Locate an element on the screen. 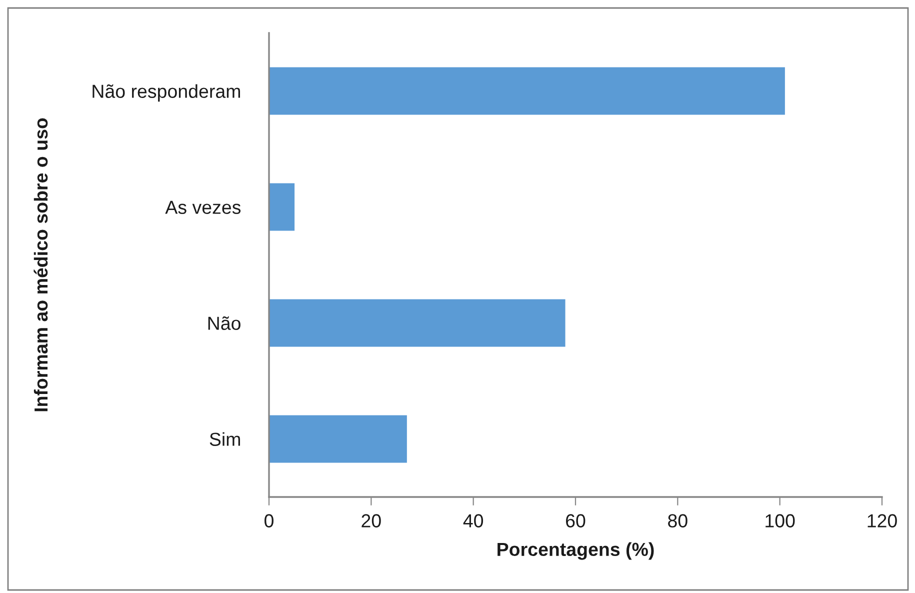 This screenshot has height=593, width=915. y-tick-label: Não is located at coordinates (224, 323).